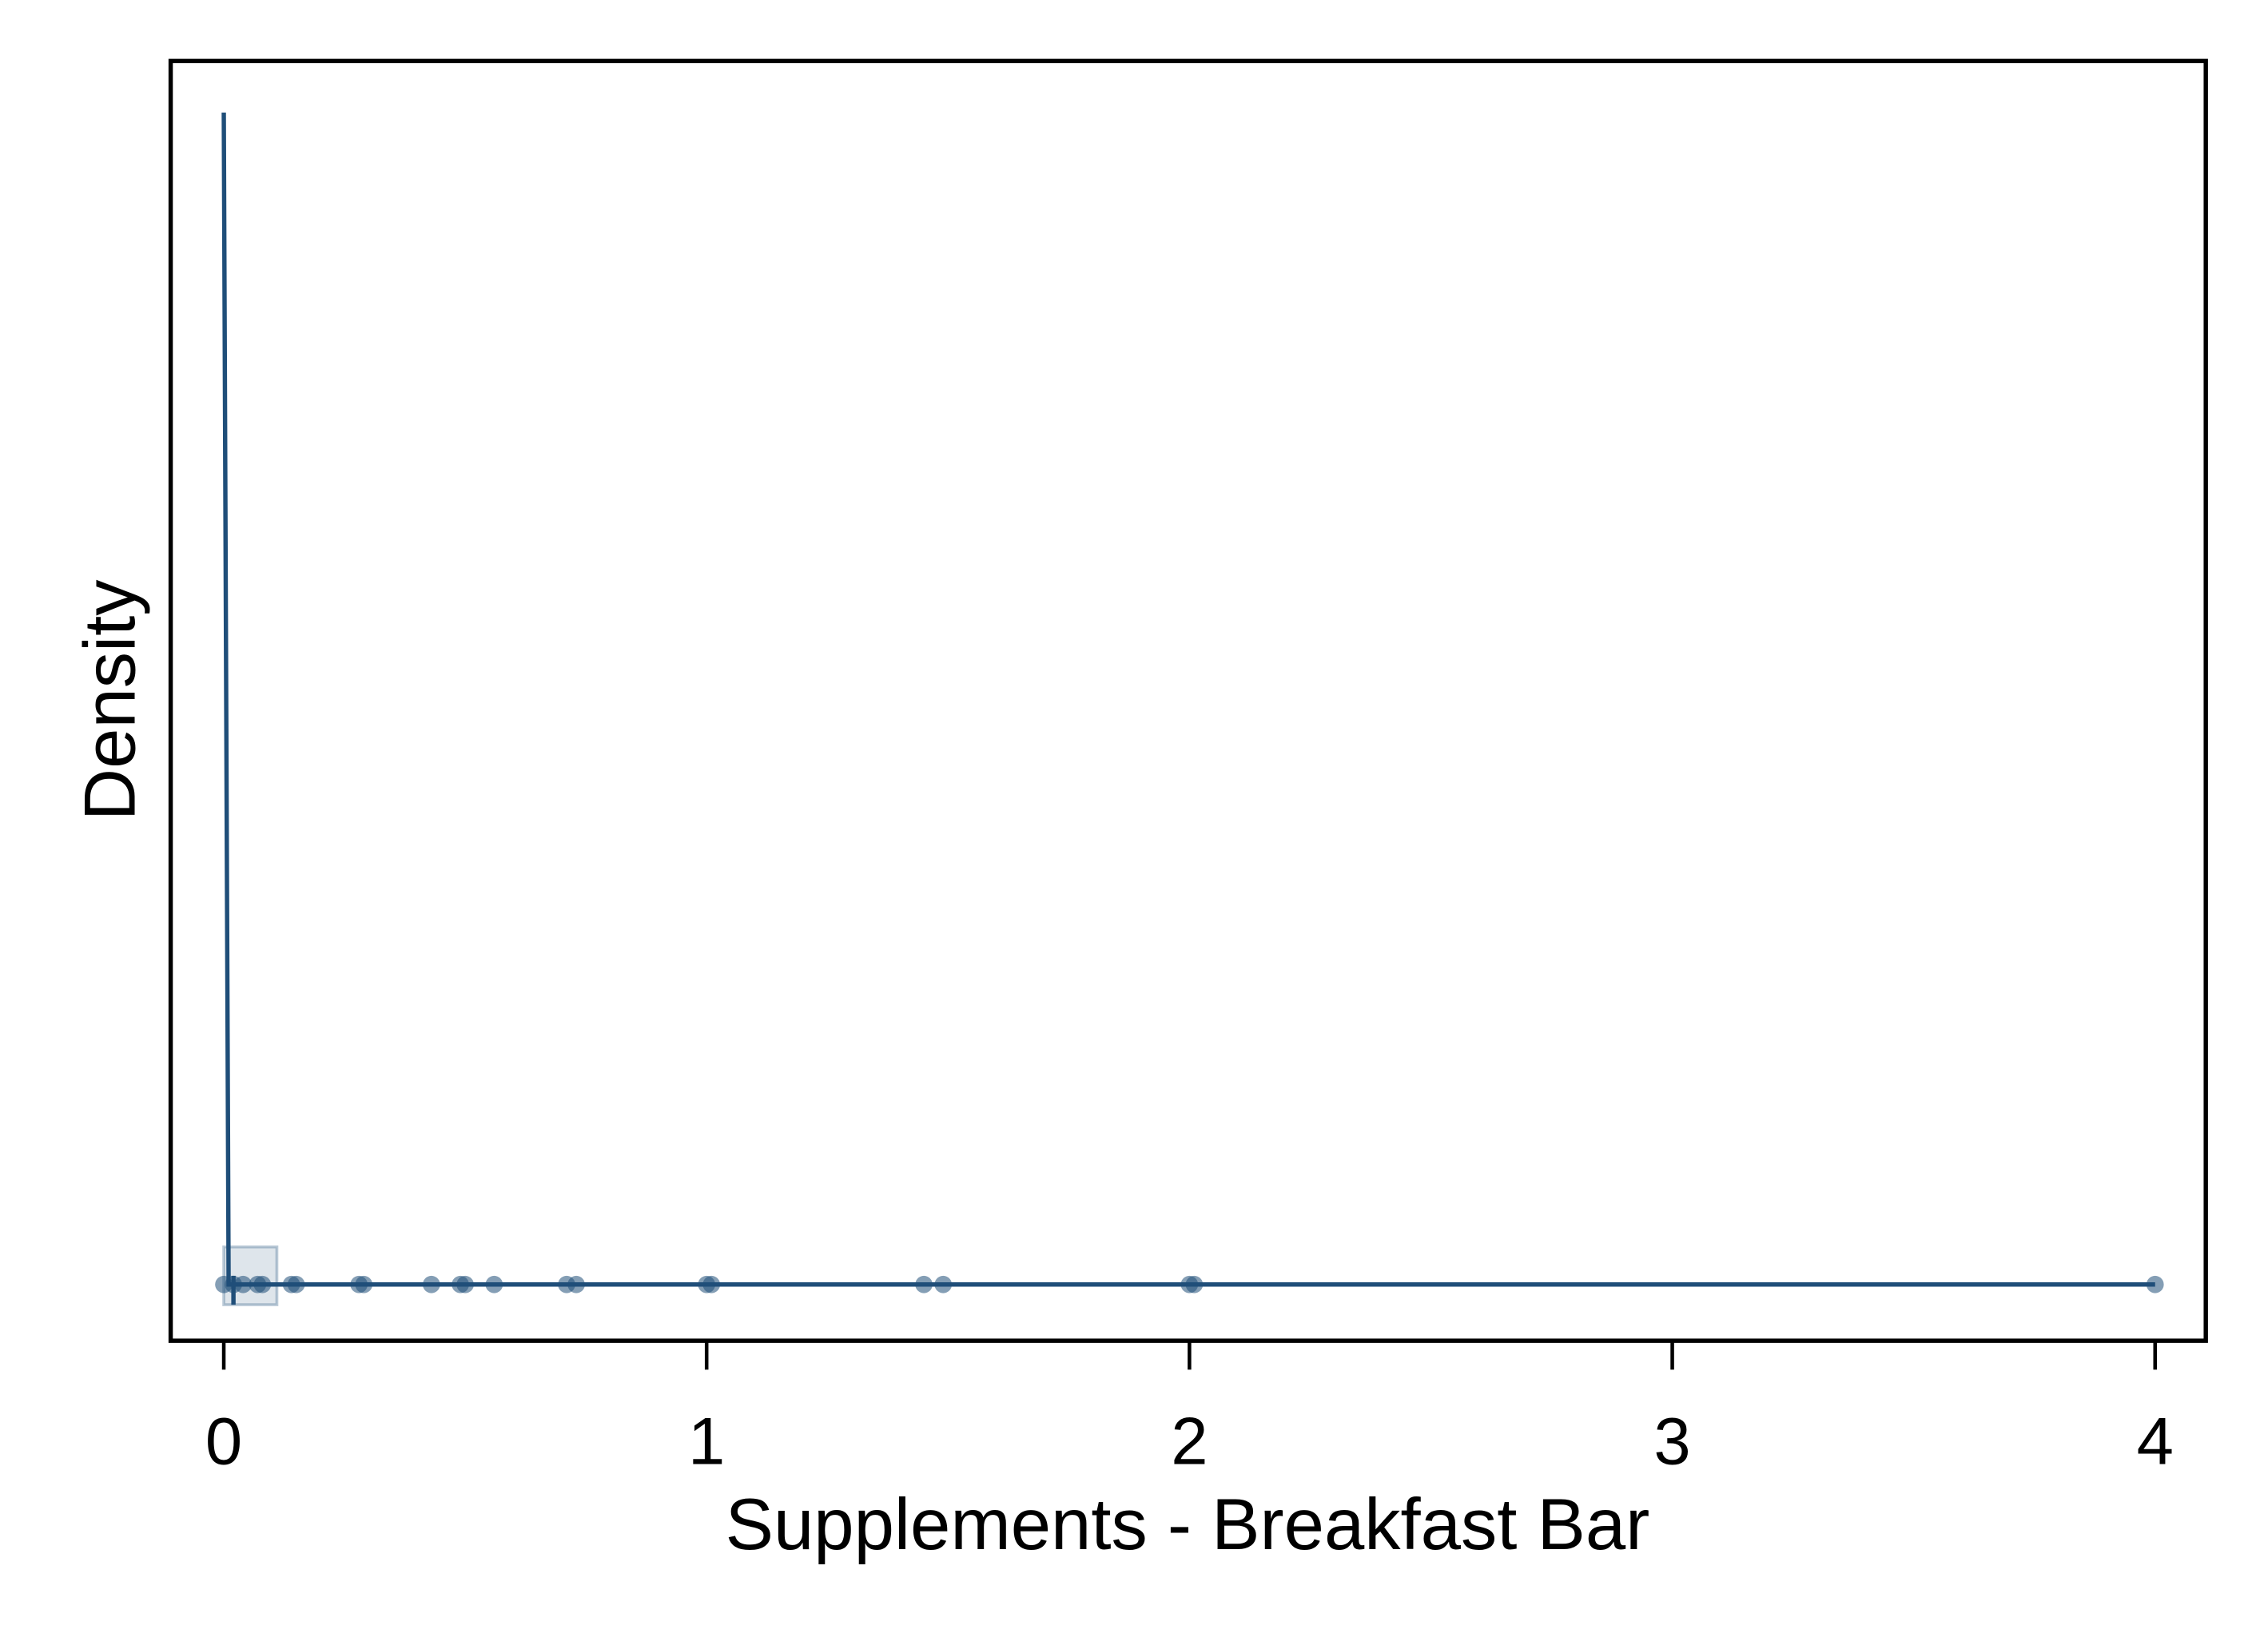 This screenshot has height=1649, width=2268. What do you see at coordinates (1671, 1441) in the screenshot?
I see `x-tick-label: 3` at bounding box center [1671, 1441].